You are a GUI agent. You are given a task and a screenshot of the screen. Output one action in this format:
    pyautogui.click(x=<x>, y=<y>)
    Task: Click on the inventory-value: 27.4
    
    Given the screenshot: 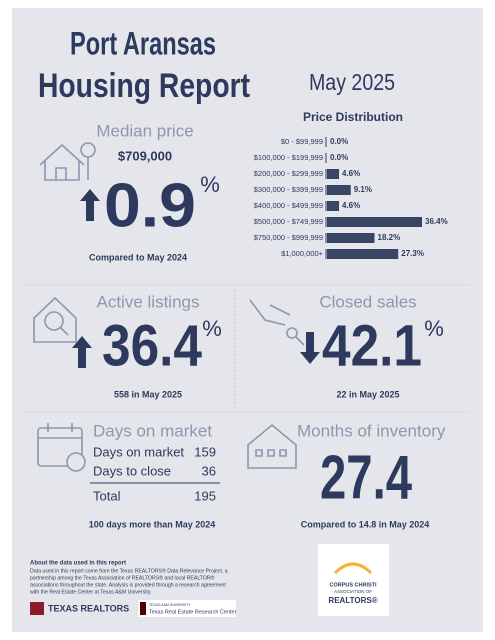 What is the action you would take?
    pyautogui.click(x=366, y=477)
    